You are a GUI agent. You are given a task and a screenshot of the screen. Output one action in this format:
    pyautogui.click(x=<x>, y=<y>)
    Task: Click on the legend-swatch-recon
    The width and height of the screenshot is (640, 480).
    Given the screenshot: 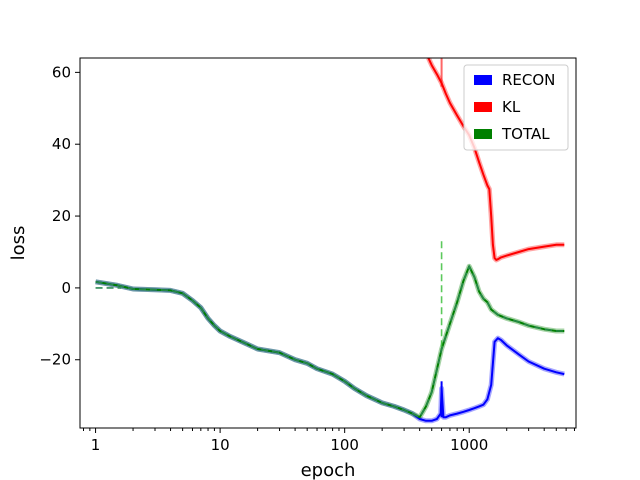 What is the action you would take?
    pyautogui.click(x=483, y=80)
    